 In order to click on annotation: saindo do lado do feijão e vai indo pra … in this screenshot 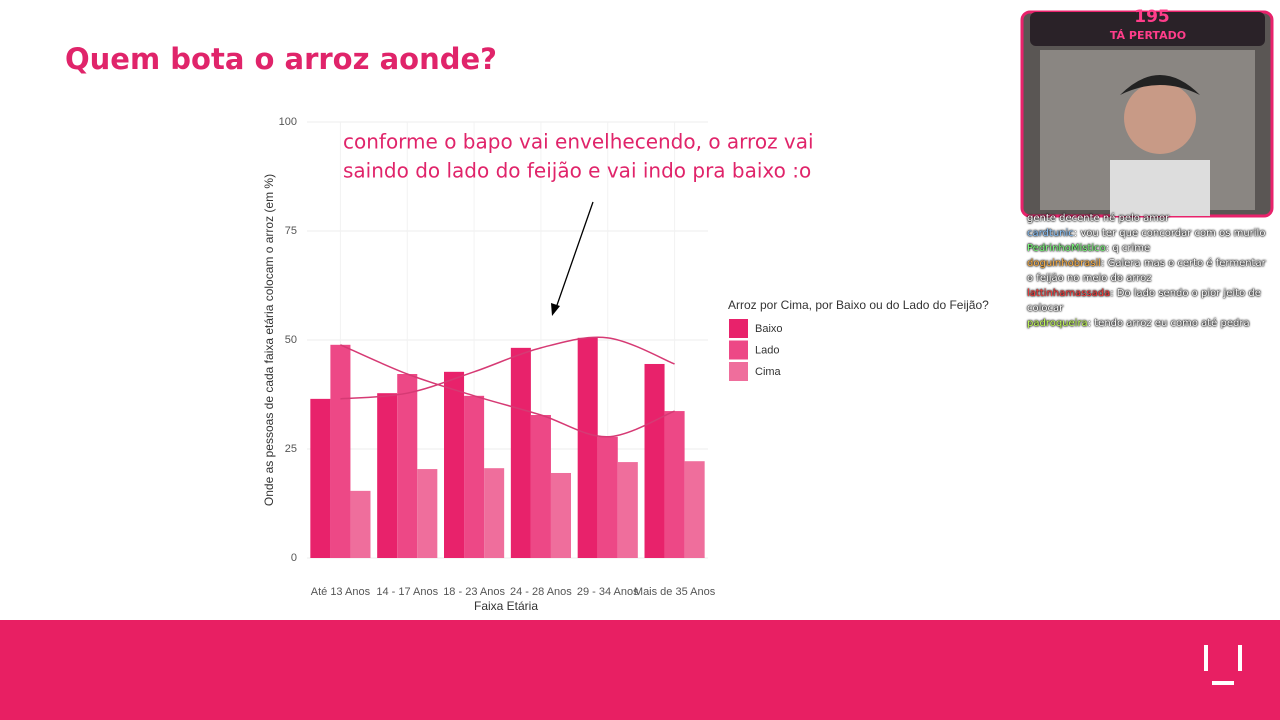, I will do `click(577, 171)`.